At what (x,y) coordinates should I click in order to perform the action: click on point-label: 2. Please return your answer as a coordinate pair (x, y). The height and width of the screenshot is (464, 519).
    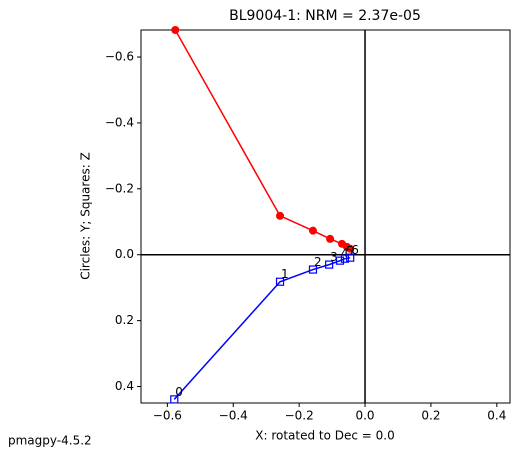
    Looking at the image, I should click on (318, 262).